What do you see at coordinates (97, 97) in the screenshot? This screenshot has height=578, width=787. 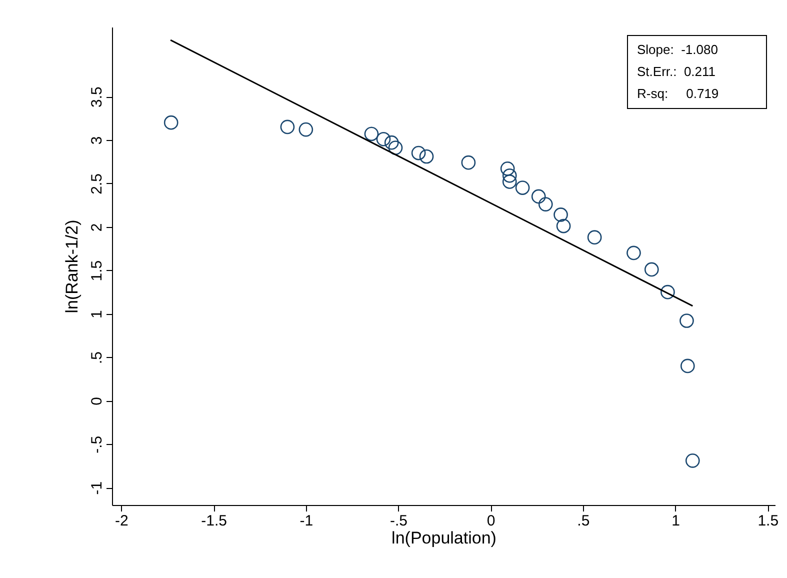 I see `y-tick-label: 3.5` at bounding box center [97, 97].